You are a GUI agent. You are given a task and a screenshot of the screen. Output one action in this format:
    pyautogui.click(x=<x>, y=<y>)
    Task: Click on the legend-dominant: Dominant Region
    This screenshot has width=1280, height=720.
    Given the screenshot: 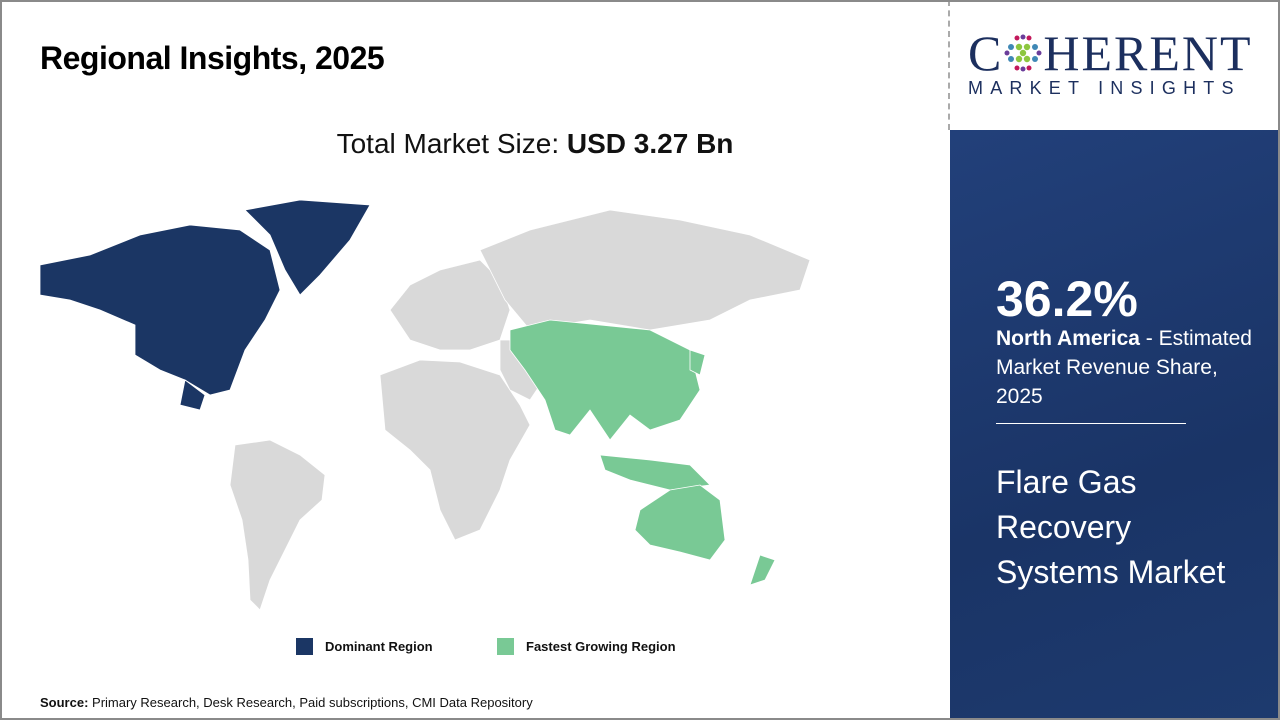 What is the action you would take?
    pyautogui.click(x=364, y=646)
    